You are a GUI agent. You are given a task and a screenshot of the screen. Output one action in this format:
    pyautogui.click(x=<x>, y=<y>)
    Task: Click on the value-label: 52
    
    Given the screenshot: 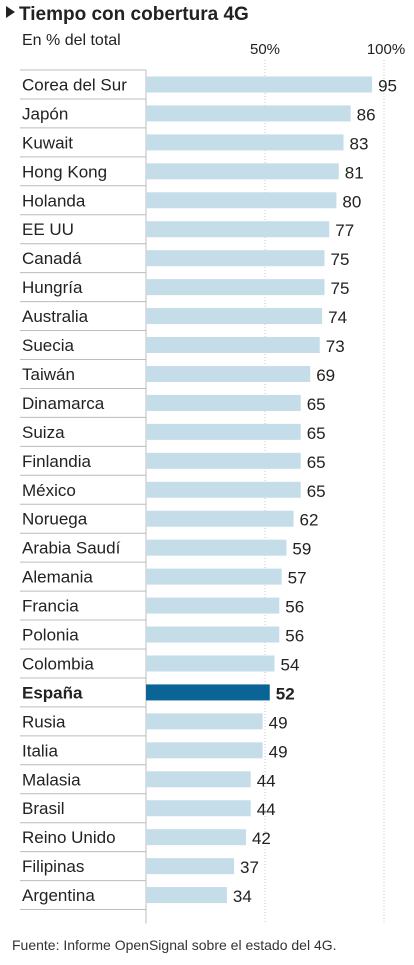 What is the action you would take?
    pyautogui.click(x=285, y=693)
    